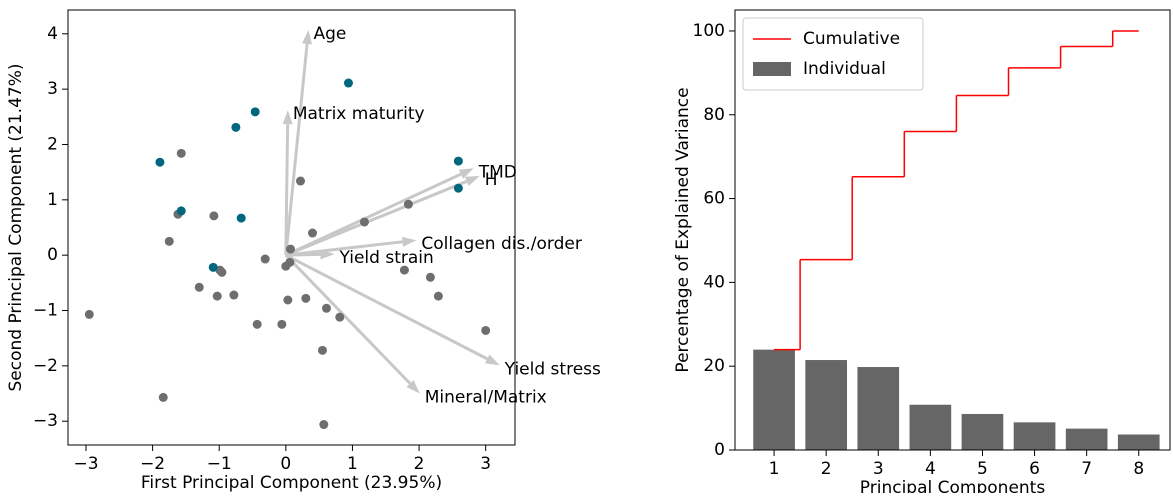 This screenshot has width=1173, height=497. I want to click on arrow-label: Age, so click(329, 34).